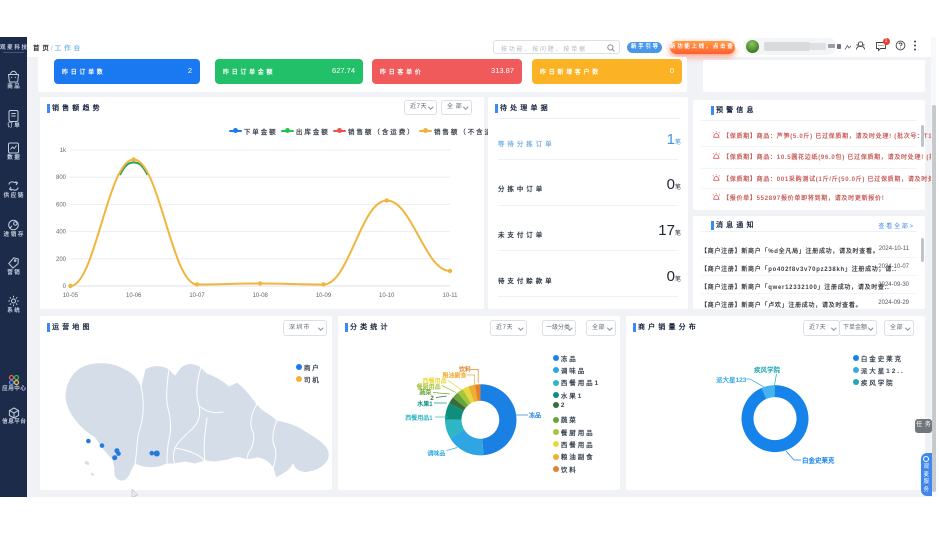 The image size is (939, 540). What do you see at coordinates (464, 370) in the screenshot?
I see `svg-text: 饮料` at bounding box center [464, 370].